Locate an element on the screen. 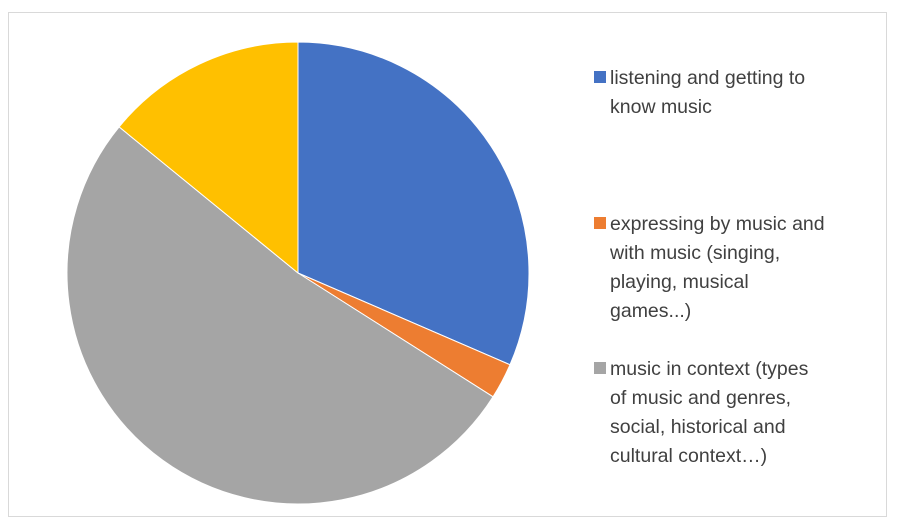 This screenshot has height=525, width=897. legend-swatch-listening is located at coordinates (600, 77).